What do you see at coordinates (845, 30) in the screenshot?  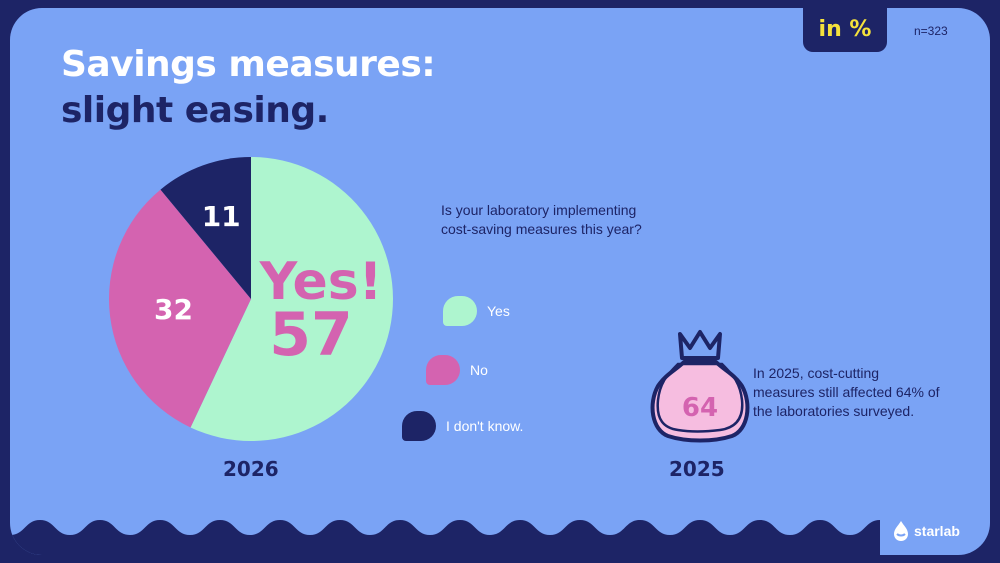 I see `unit-badge: in %` at bounding box center [845, 30].